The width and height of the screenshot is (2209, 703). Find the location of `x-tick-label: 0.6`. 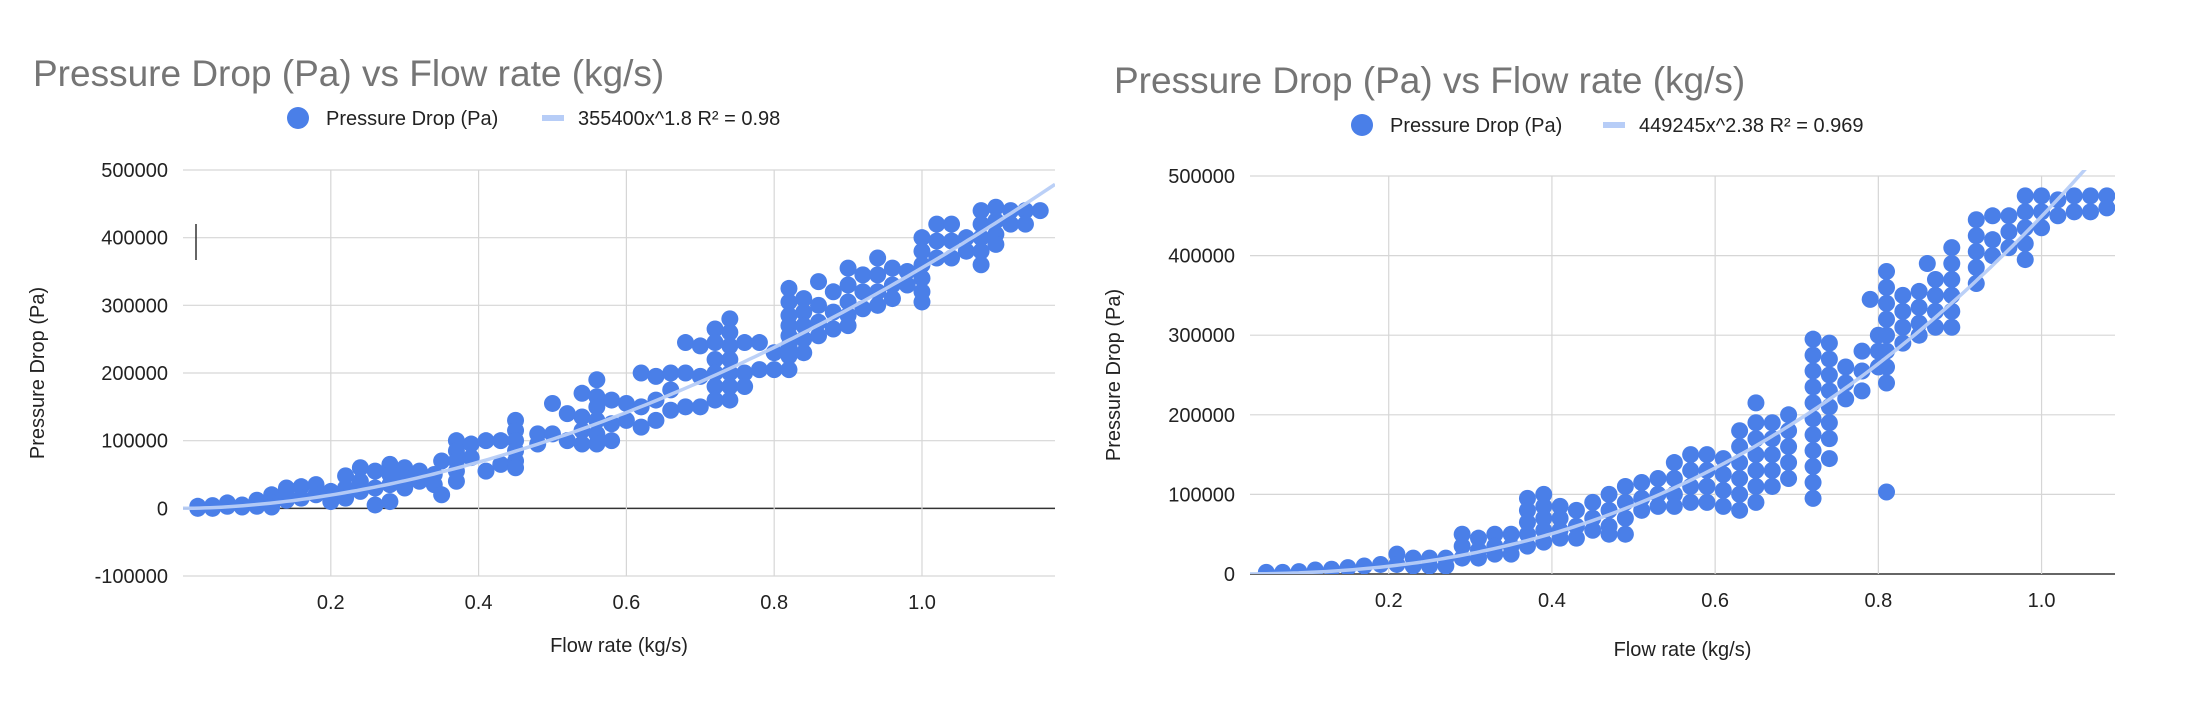

x-tick-label: 0.6 is located at coordinates (626, 603).